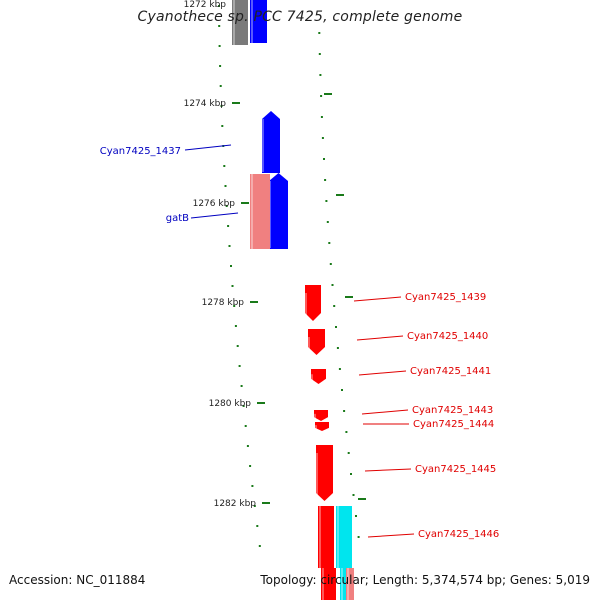 Image resolution: width=600 pixels, height=600 pixels. I want to click on tick-label: 1278 kbp, so click(223, 303).